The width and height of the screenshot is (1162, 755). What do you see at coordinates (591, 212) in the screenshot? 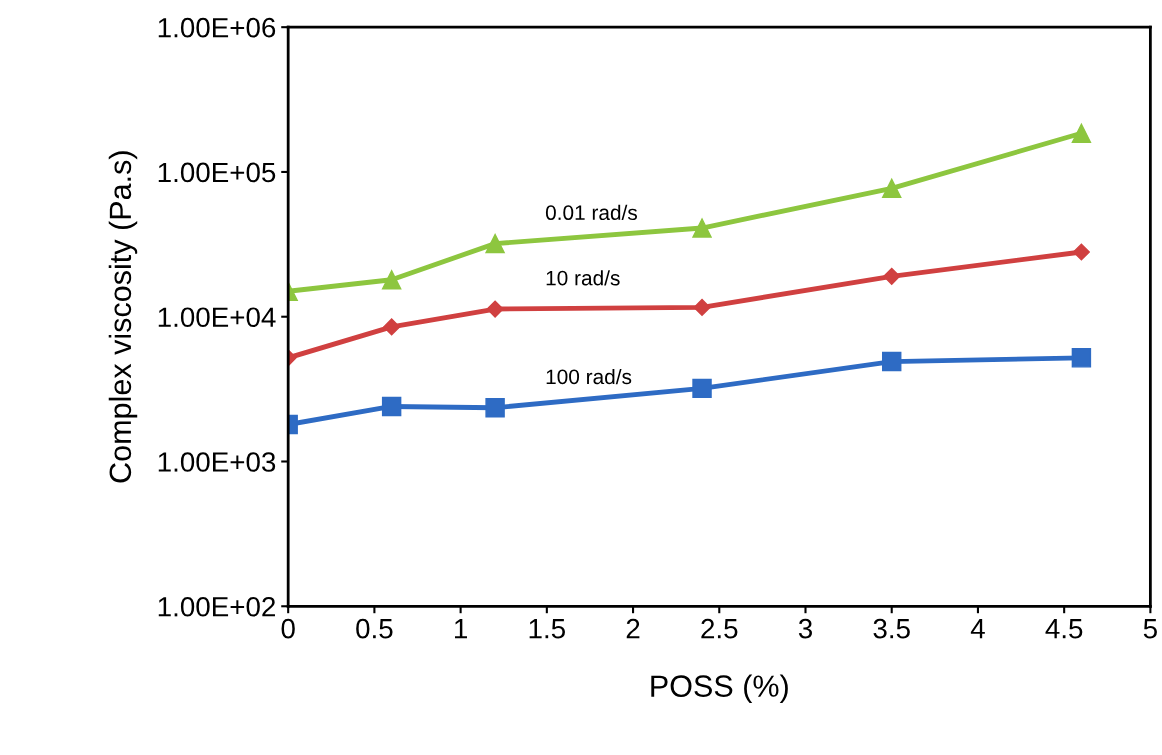
I see `series-label: 0.01 rad/s` at bounding box center [591, 212].